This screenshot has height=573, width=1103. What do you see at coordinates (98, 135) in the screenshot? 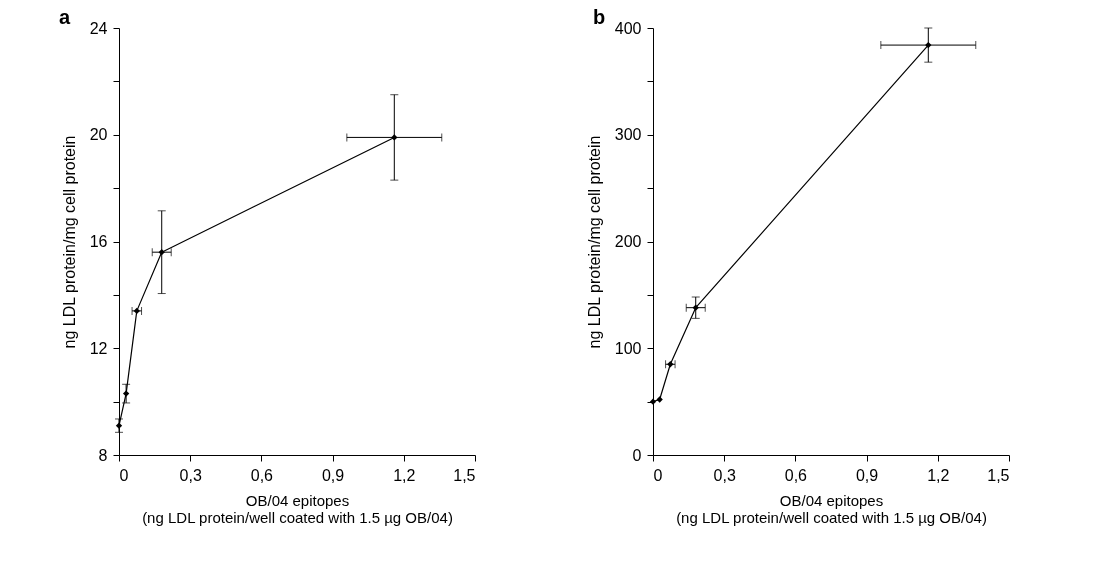
I see `y-tick-label: 20` at bounding box center [98, 135].